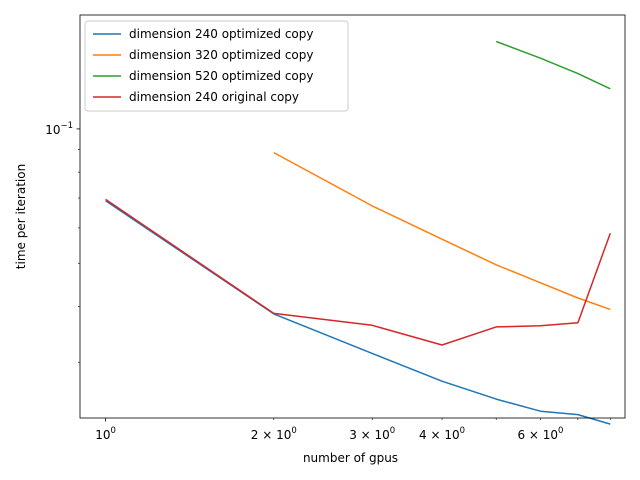  What do you see at coordinates (105, 434) in the screenshot?
I see `x-tick-label: 100` at bounding box center [105, 434].